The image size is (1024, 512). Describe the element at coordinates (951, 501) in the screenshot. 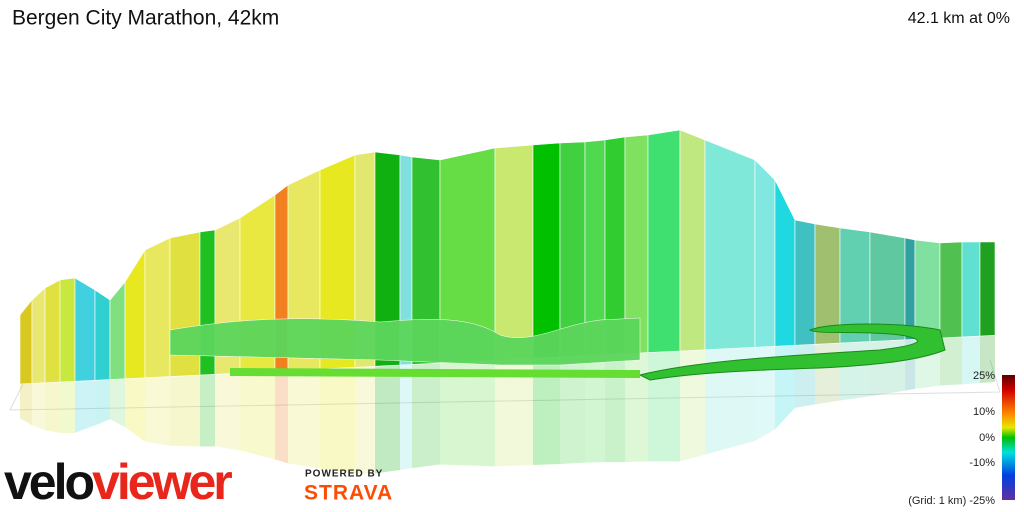

I see `scale-label: (Grid: 1 km) -25%` at that location.